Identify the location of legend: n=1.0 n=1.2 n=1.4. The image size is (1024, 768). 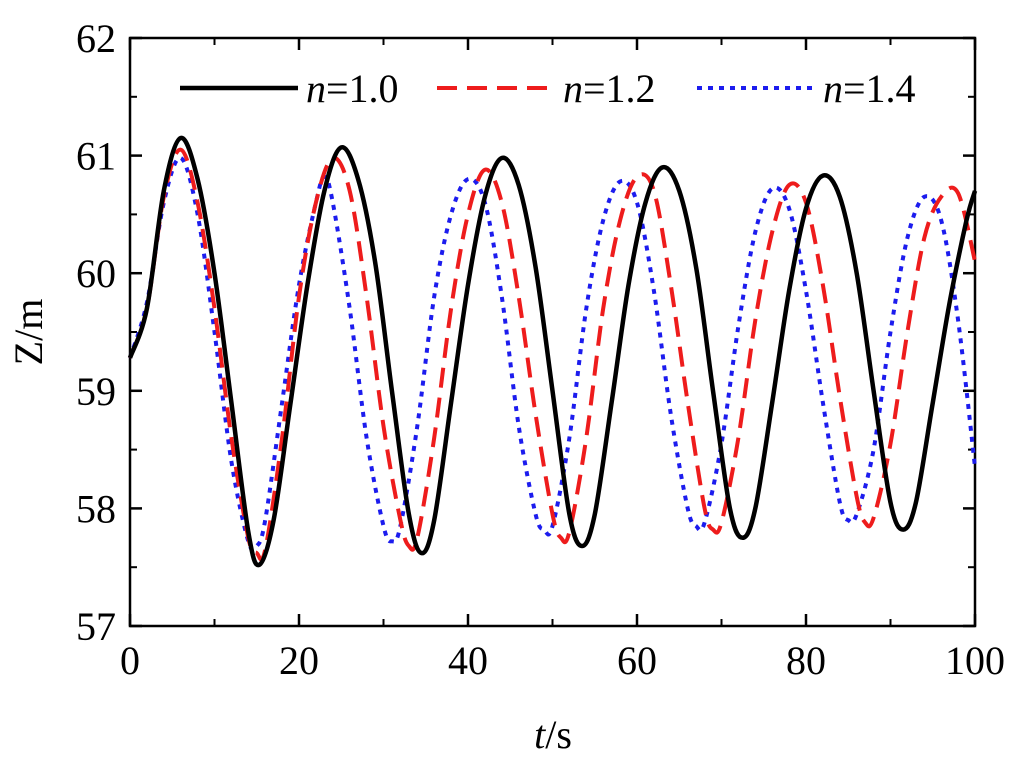
(548, 88).